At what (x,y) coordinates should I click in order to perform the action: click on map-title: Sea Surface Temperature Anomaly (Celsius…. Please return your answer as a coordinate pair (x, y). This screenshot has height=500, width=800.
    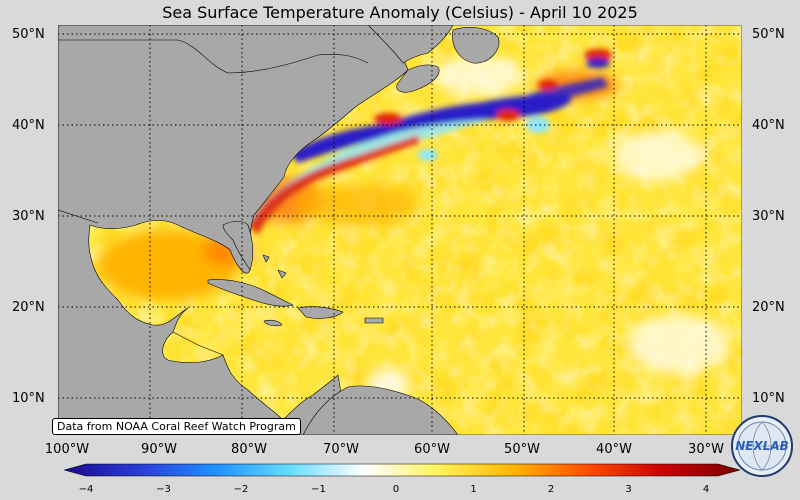
    Looking at the image, I should click on (400, 12).